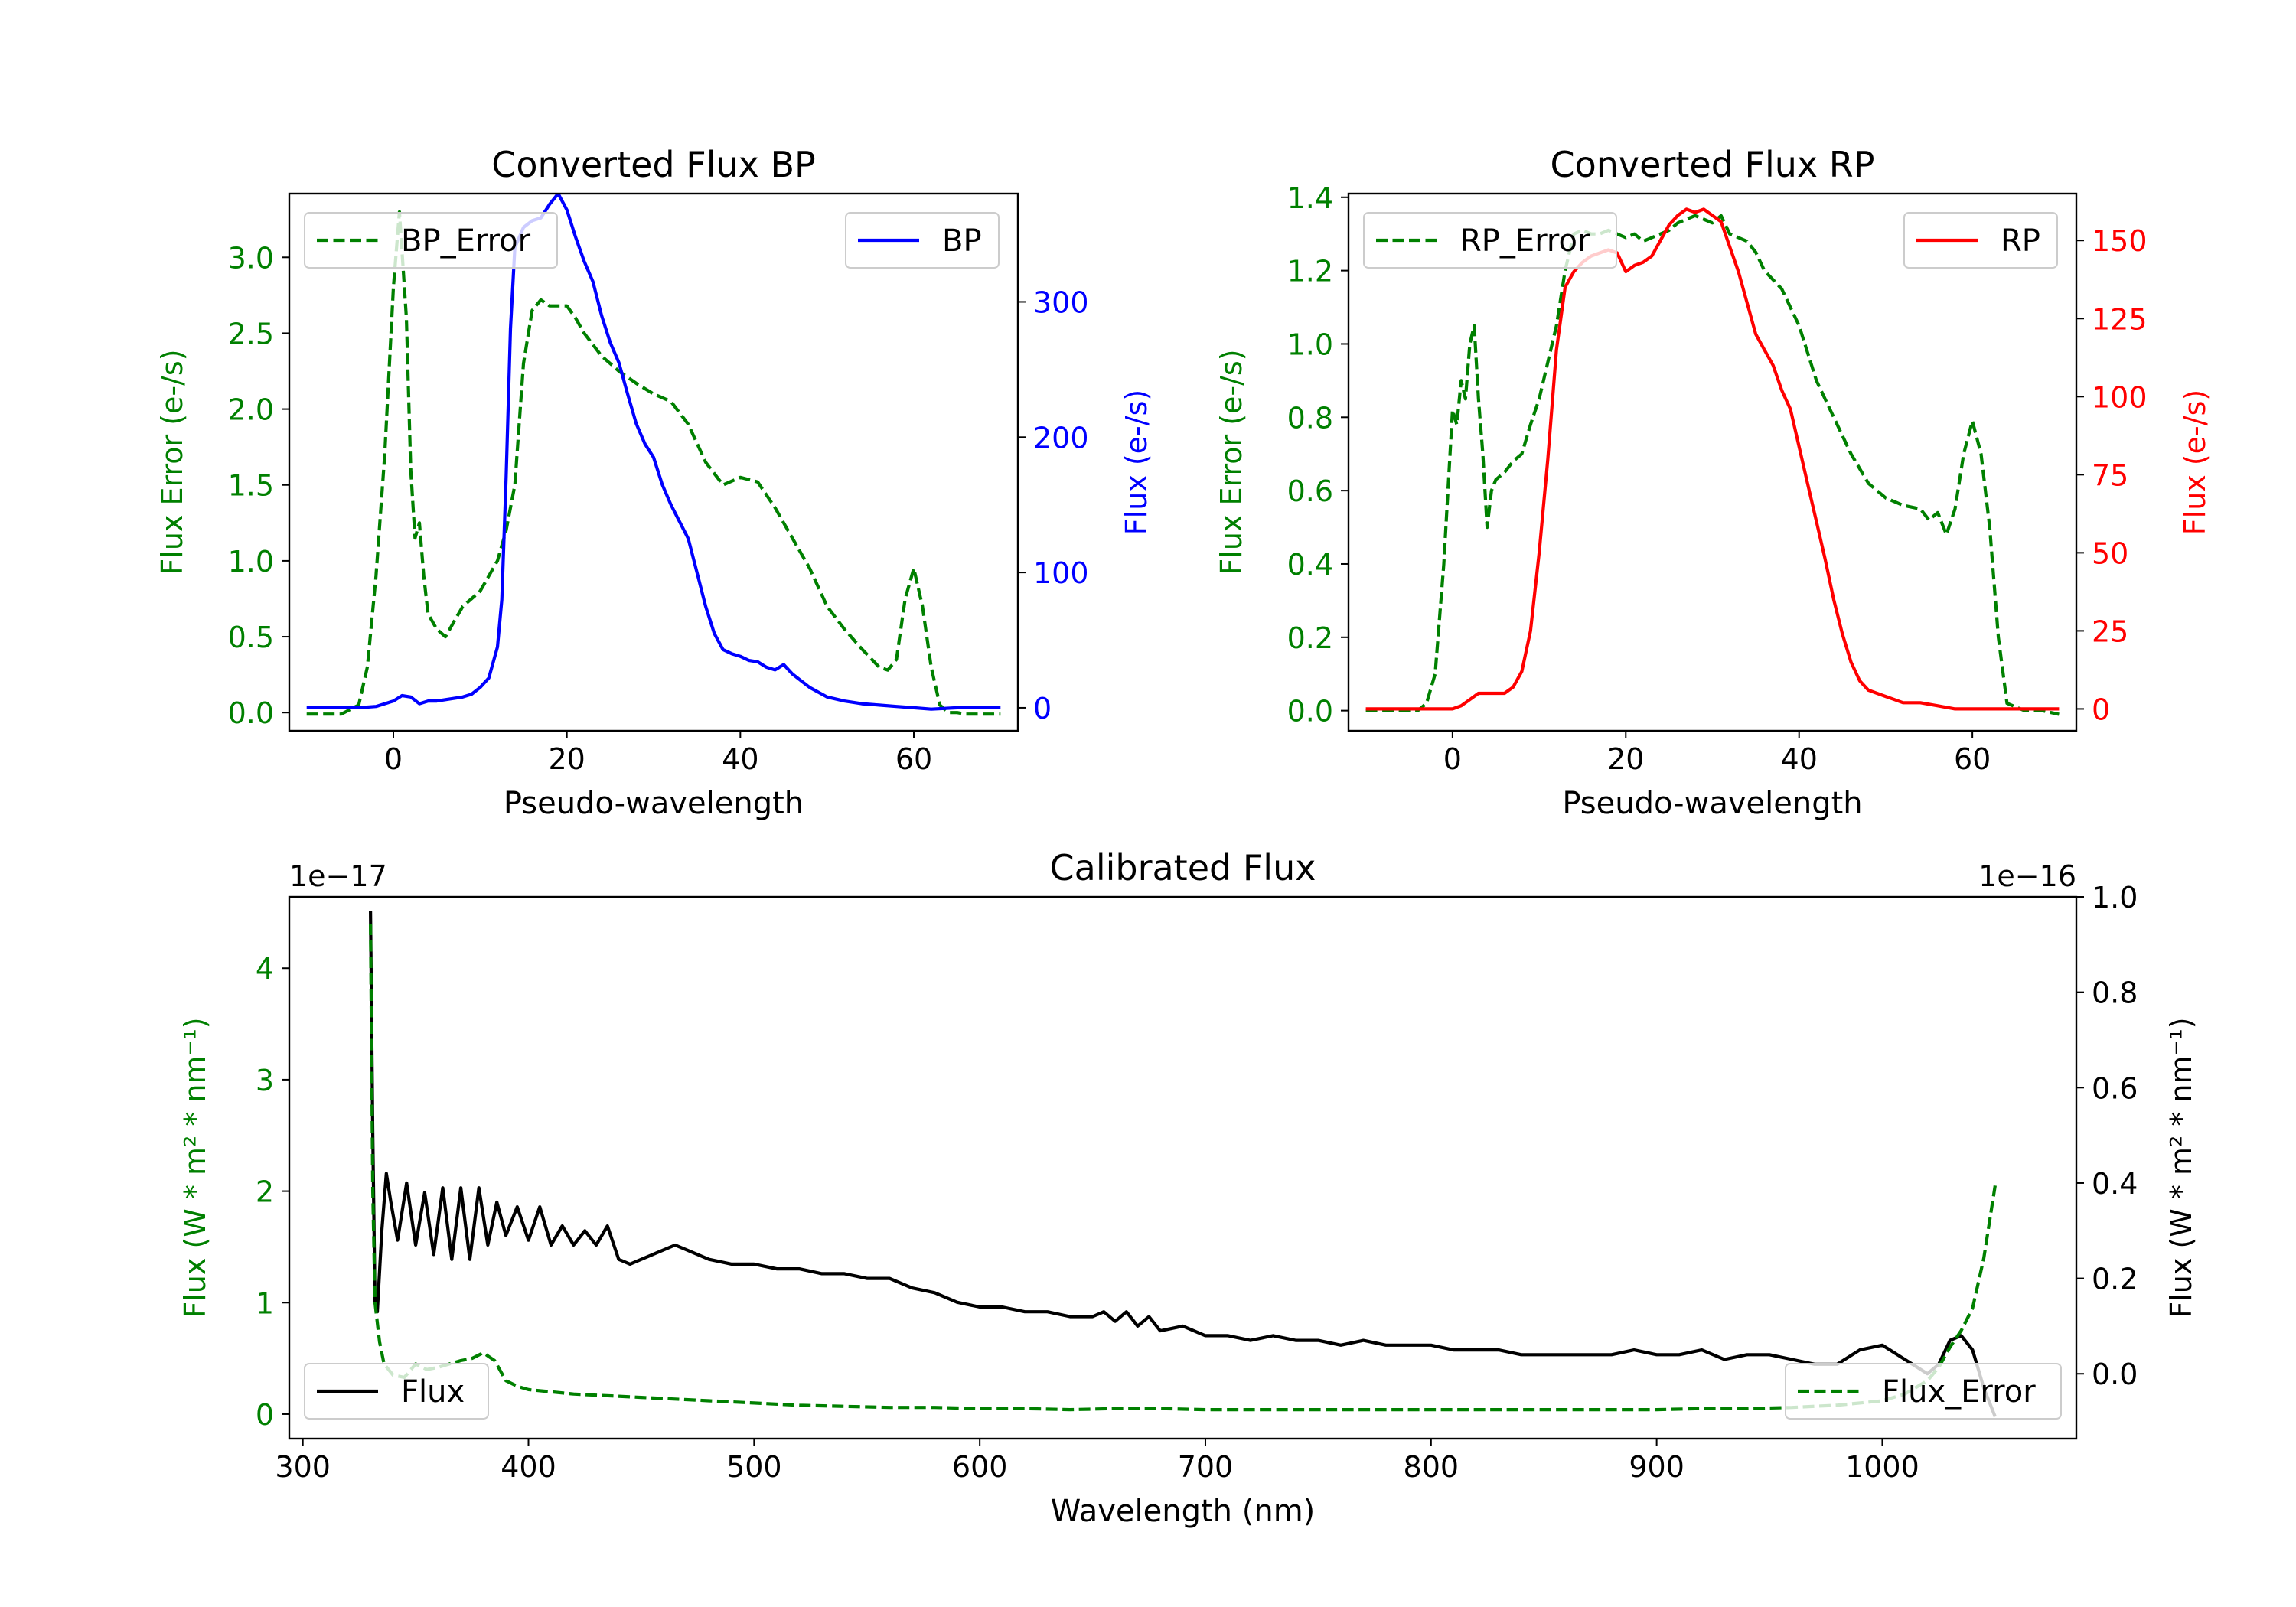  Describe the element at coordinates (1183, 867) in the screenshot. I see `chart-title: Calibrated Flux` at that location.